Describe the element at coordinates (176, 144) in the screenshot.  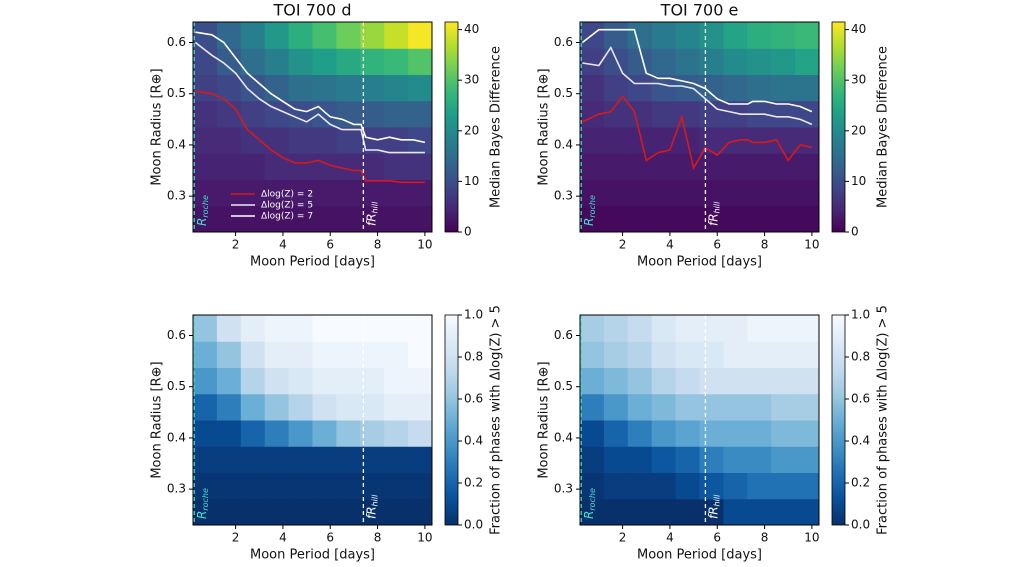
I see `y-tick-label: 0.4` at that location.